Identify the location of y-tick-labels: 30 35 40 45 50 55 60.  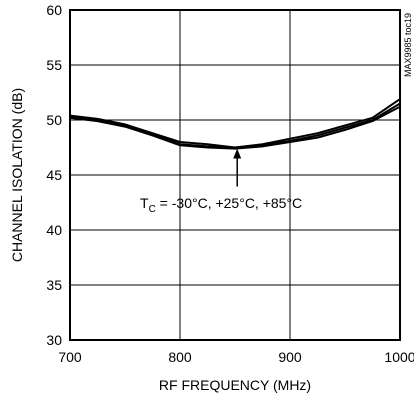
(54, 175).